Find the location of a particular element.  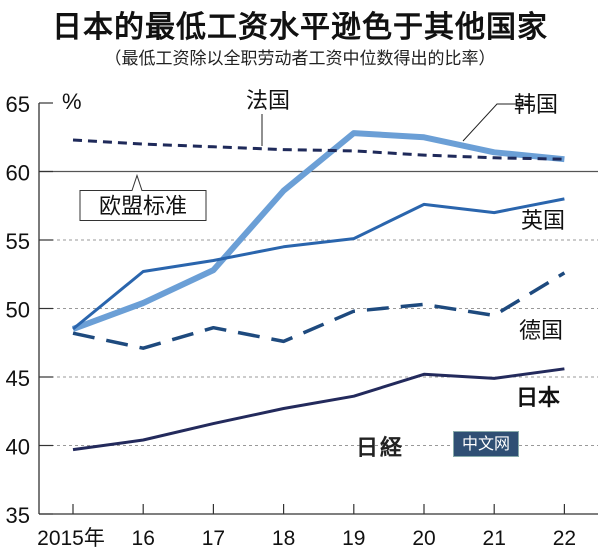

eu-standard-callout is located at coordinates (143, 197).